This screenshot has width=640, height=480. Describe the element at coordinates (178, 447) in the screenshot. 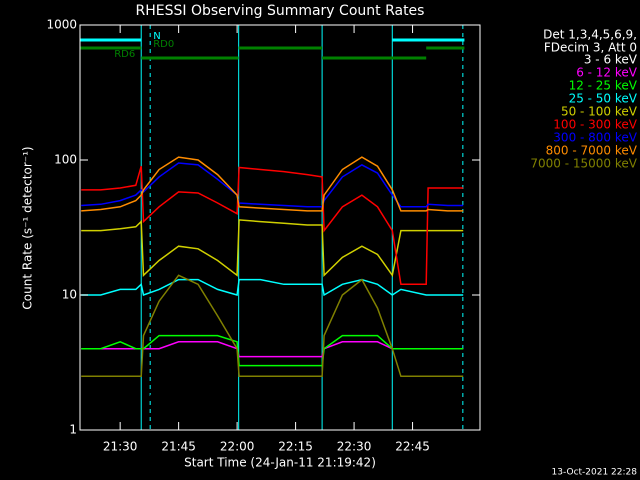

I see `x-tick-label: 21:45` at that location.